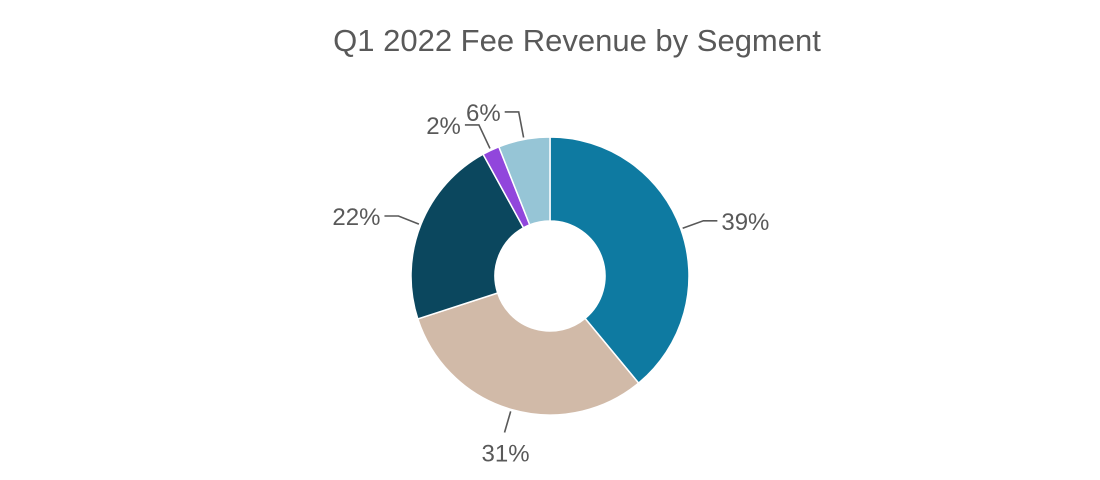 This screenshot has height=480, width=1100. What do you see at coordinates (443, 126) in the screenshot?
I see `slice-label-4: 2%` at bounding box center [443, 126].